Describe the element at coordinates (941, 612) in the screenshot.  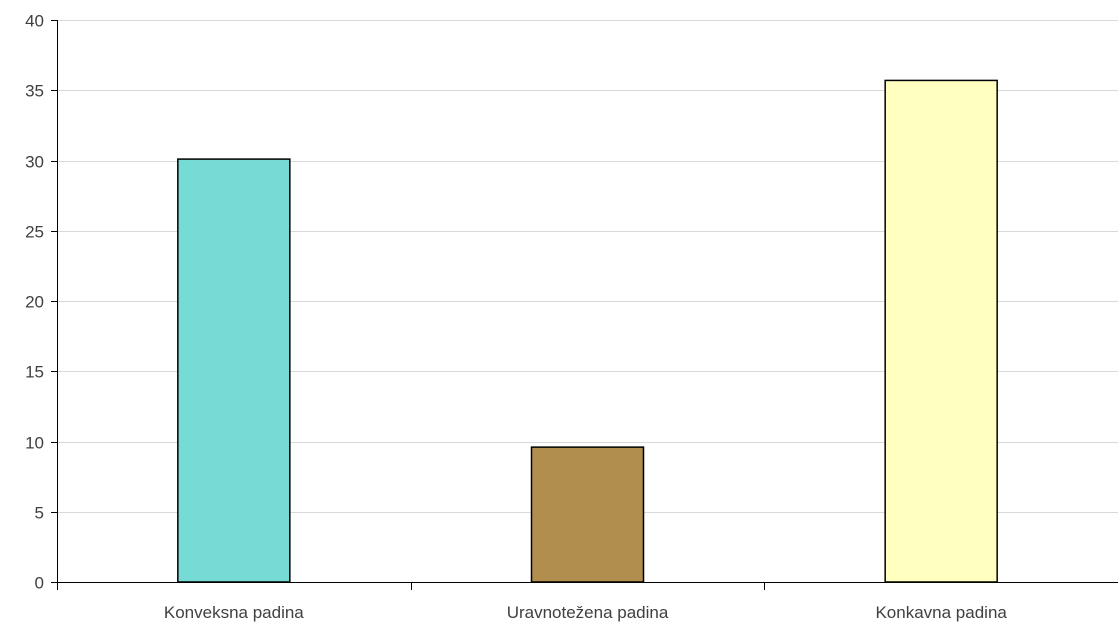
I see `x-tick-label: Konkavna padina` at that location.